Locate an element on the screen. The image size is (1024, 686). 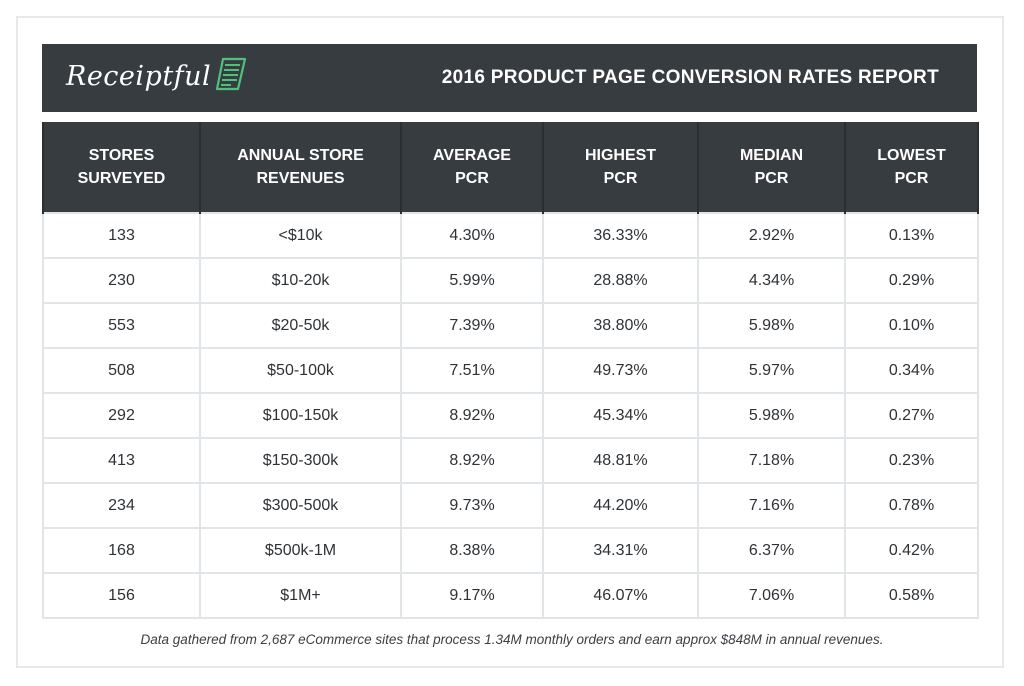
cell-highest-pcr: 46.07% is located at coordinates (620, 595).